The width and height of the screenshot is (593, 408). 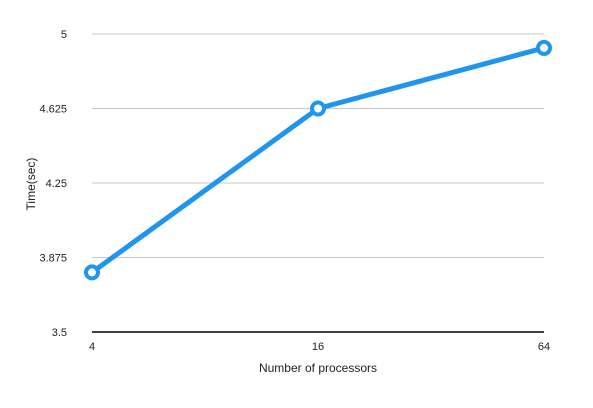 I want to click on y-tick-label: 4.625, so click(x=53, y=110).